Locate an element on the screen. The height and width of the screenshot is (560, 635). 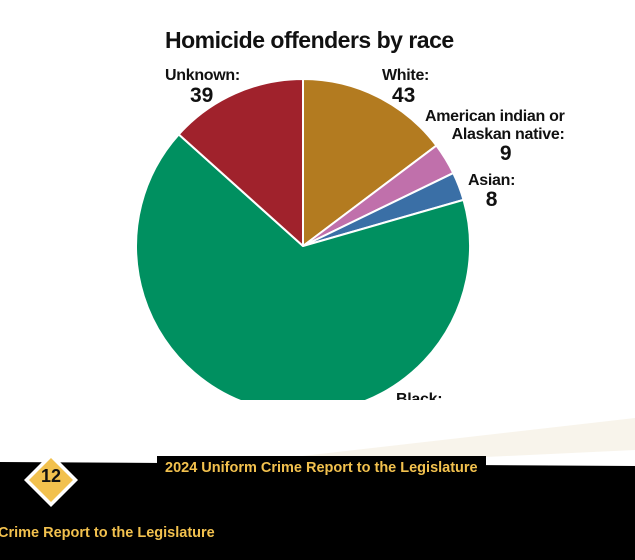
page-number: 12 is located at coordinates (51, 476).